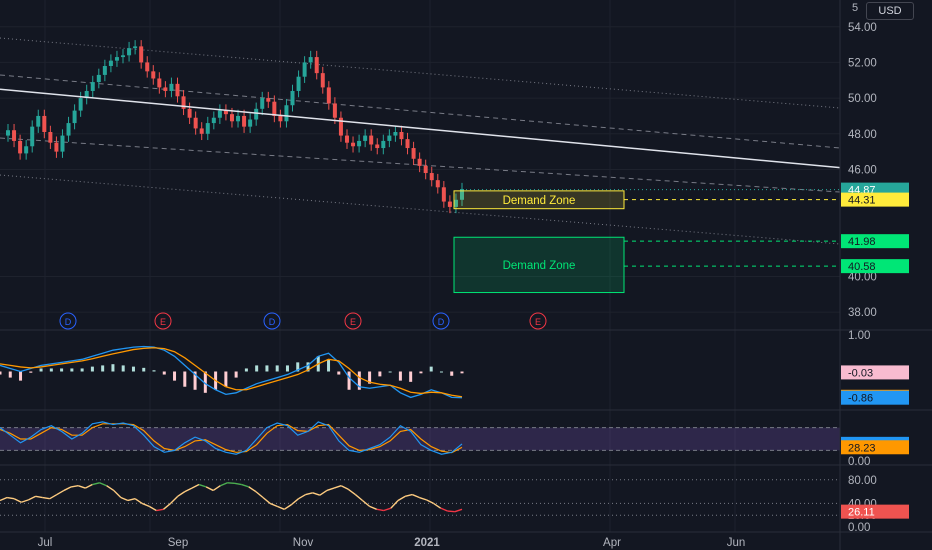 This screenshot has height=550, width=932. Describe the element at coordinates (890, 11) in the screenshot. I see `currency-button: USD` at that location.